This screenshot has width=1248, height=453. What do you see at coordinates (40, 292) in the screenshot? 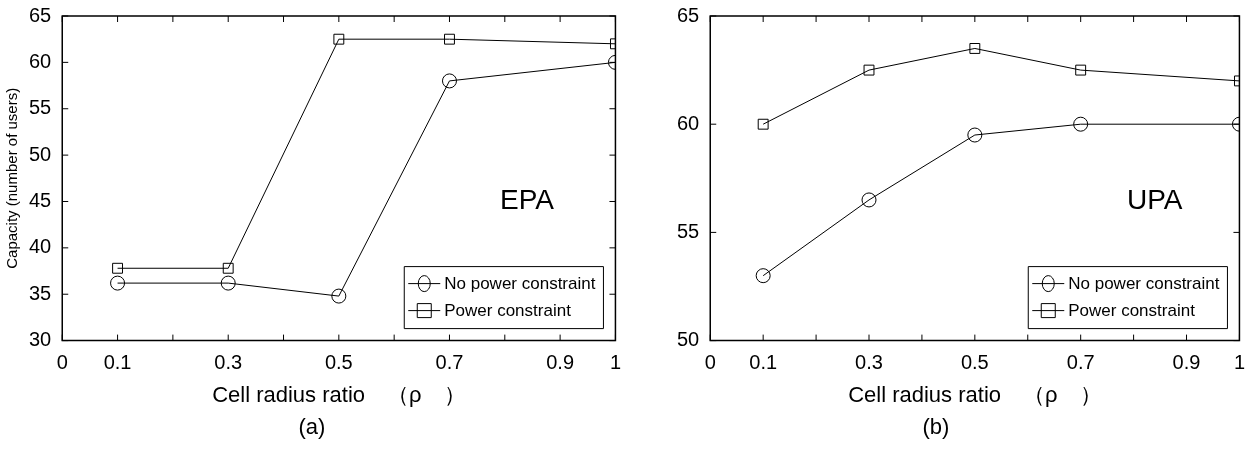
I see `y-tick-label: 35` at bounding box center [40, 292].